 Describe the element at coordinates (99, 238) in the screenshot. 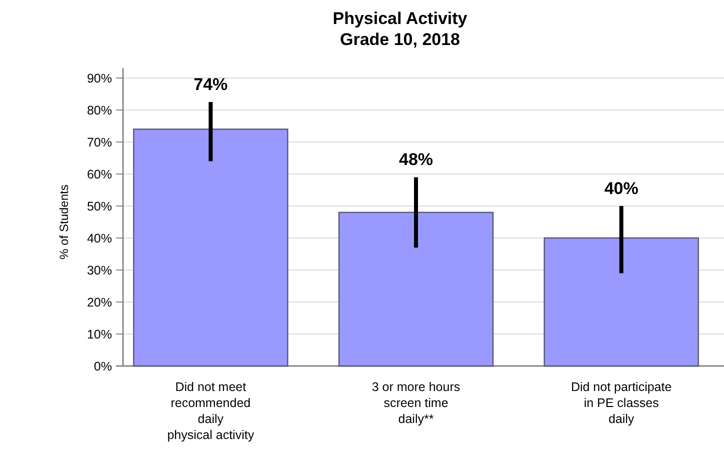

I see `y-tick-label: 40%` at that location.